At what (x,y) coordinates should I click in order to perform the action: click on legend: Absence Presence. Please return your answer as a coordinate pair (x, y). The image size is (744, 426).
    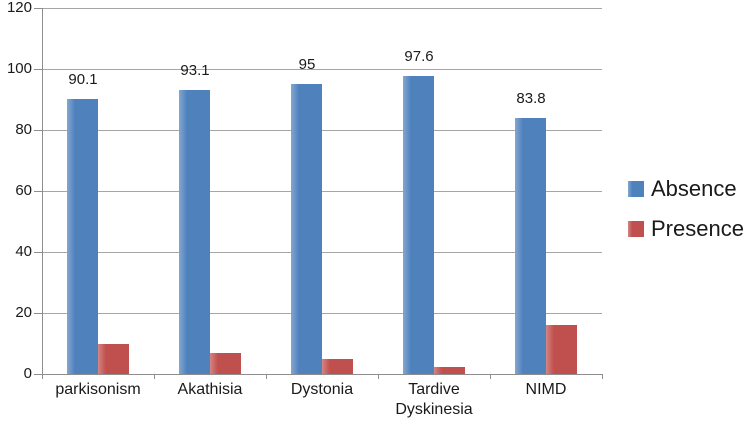
    Looking at the image, I should click on (686, 216).